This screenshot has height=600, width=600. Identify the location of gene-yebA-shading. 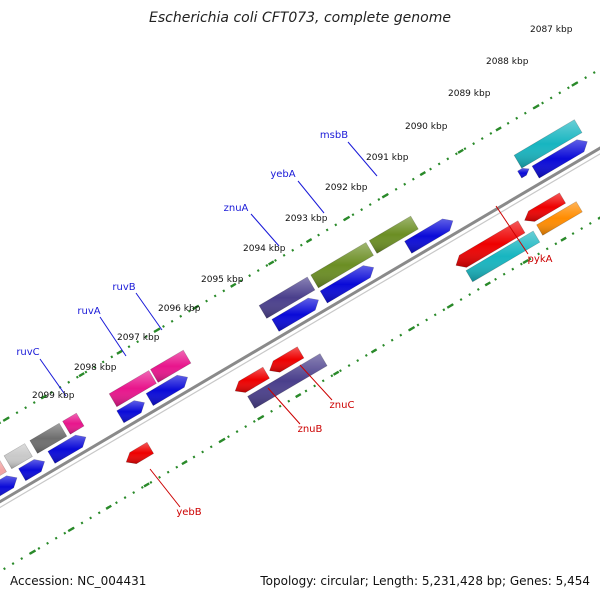
(342, 265).